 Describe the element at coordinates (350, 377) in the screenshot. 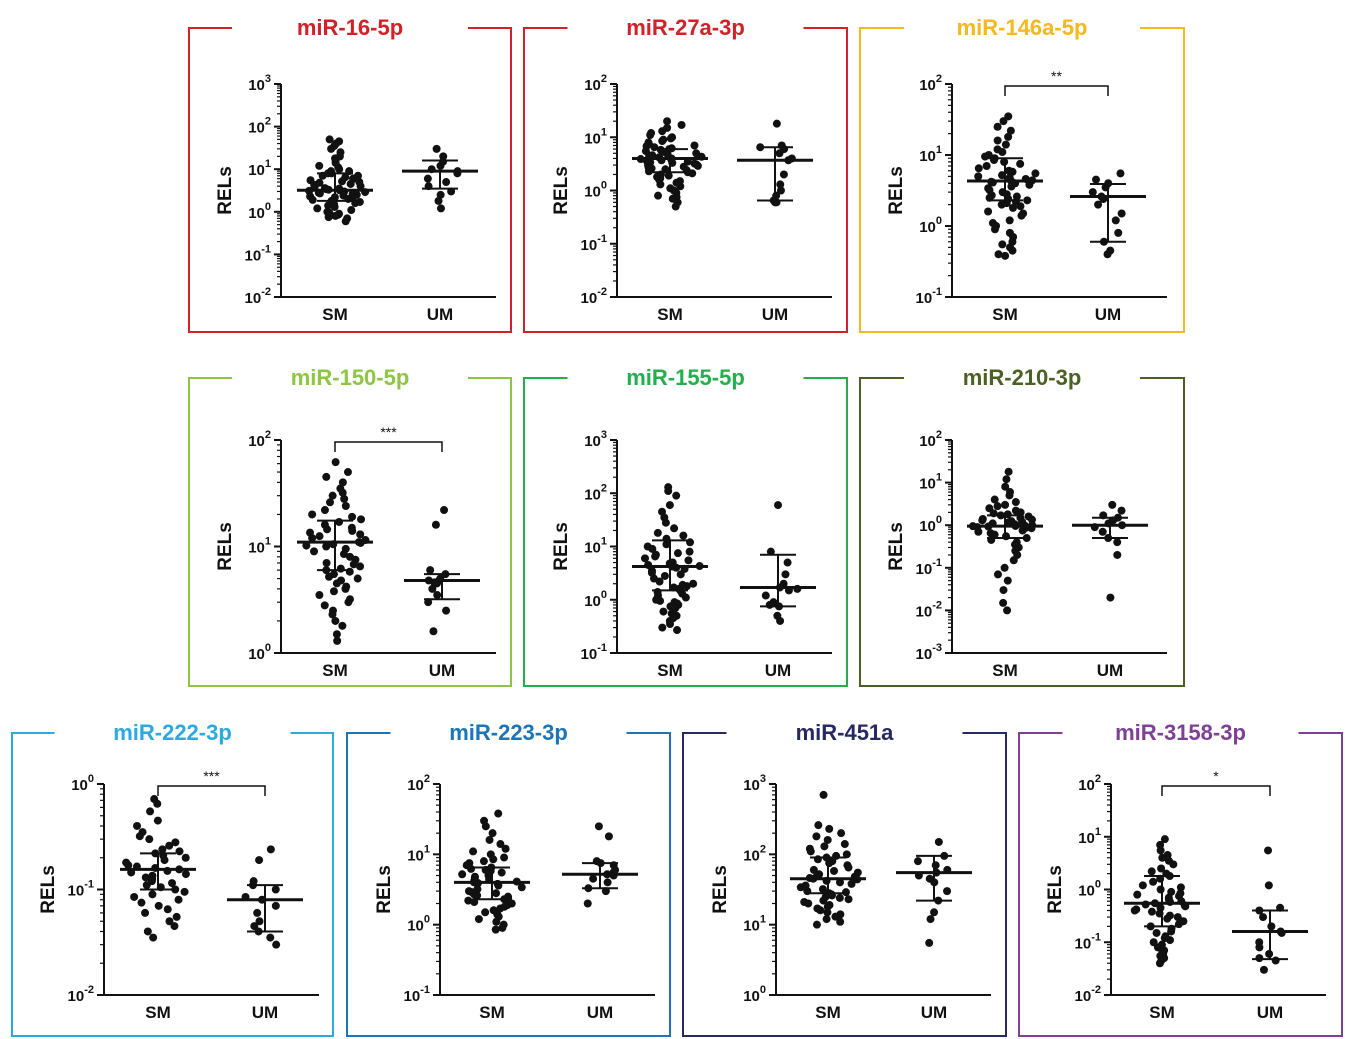

I see `panel-title: miR-150-5p` at that location.